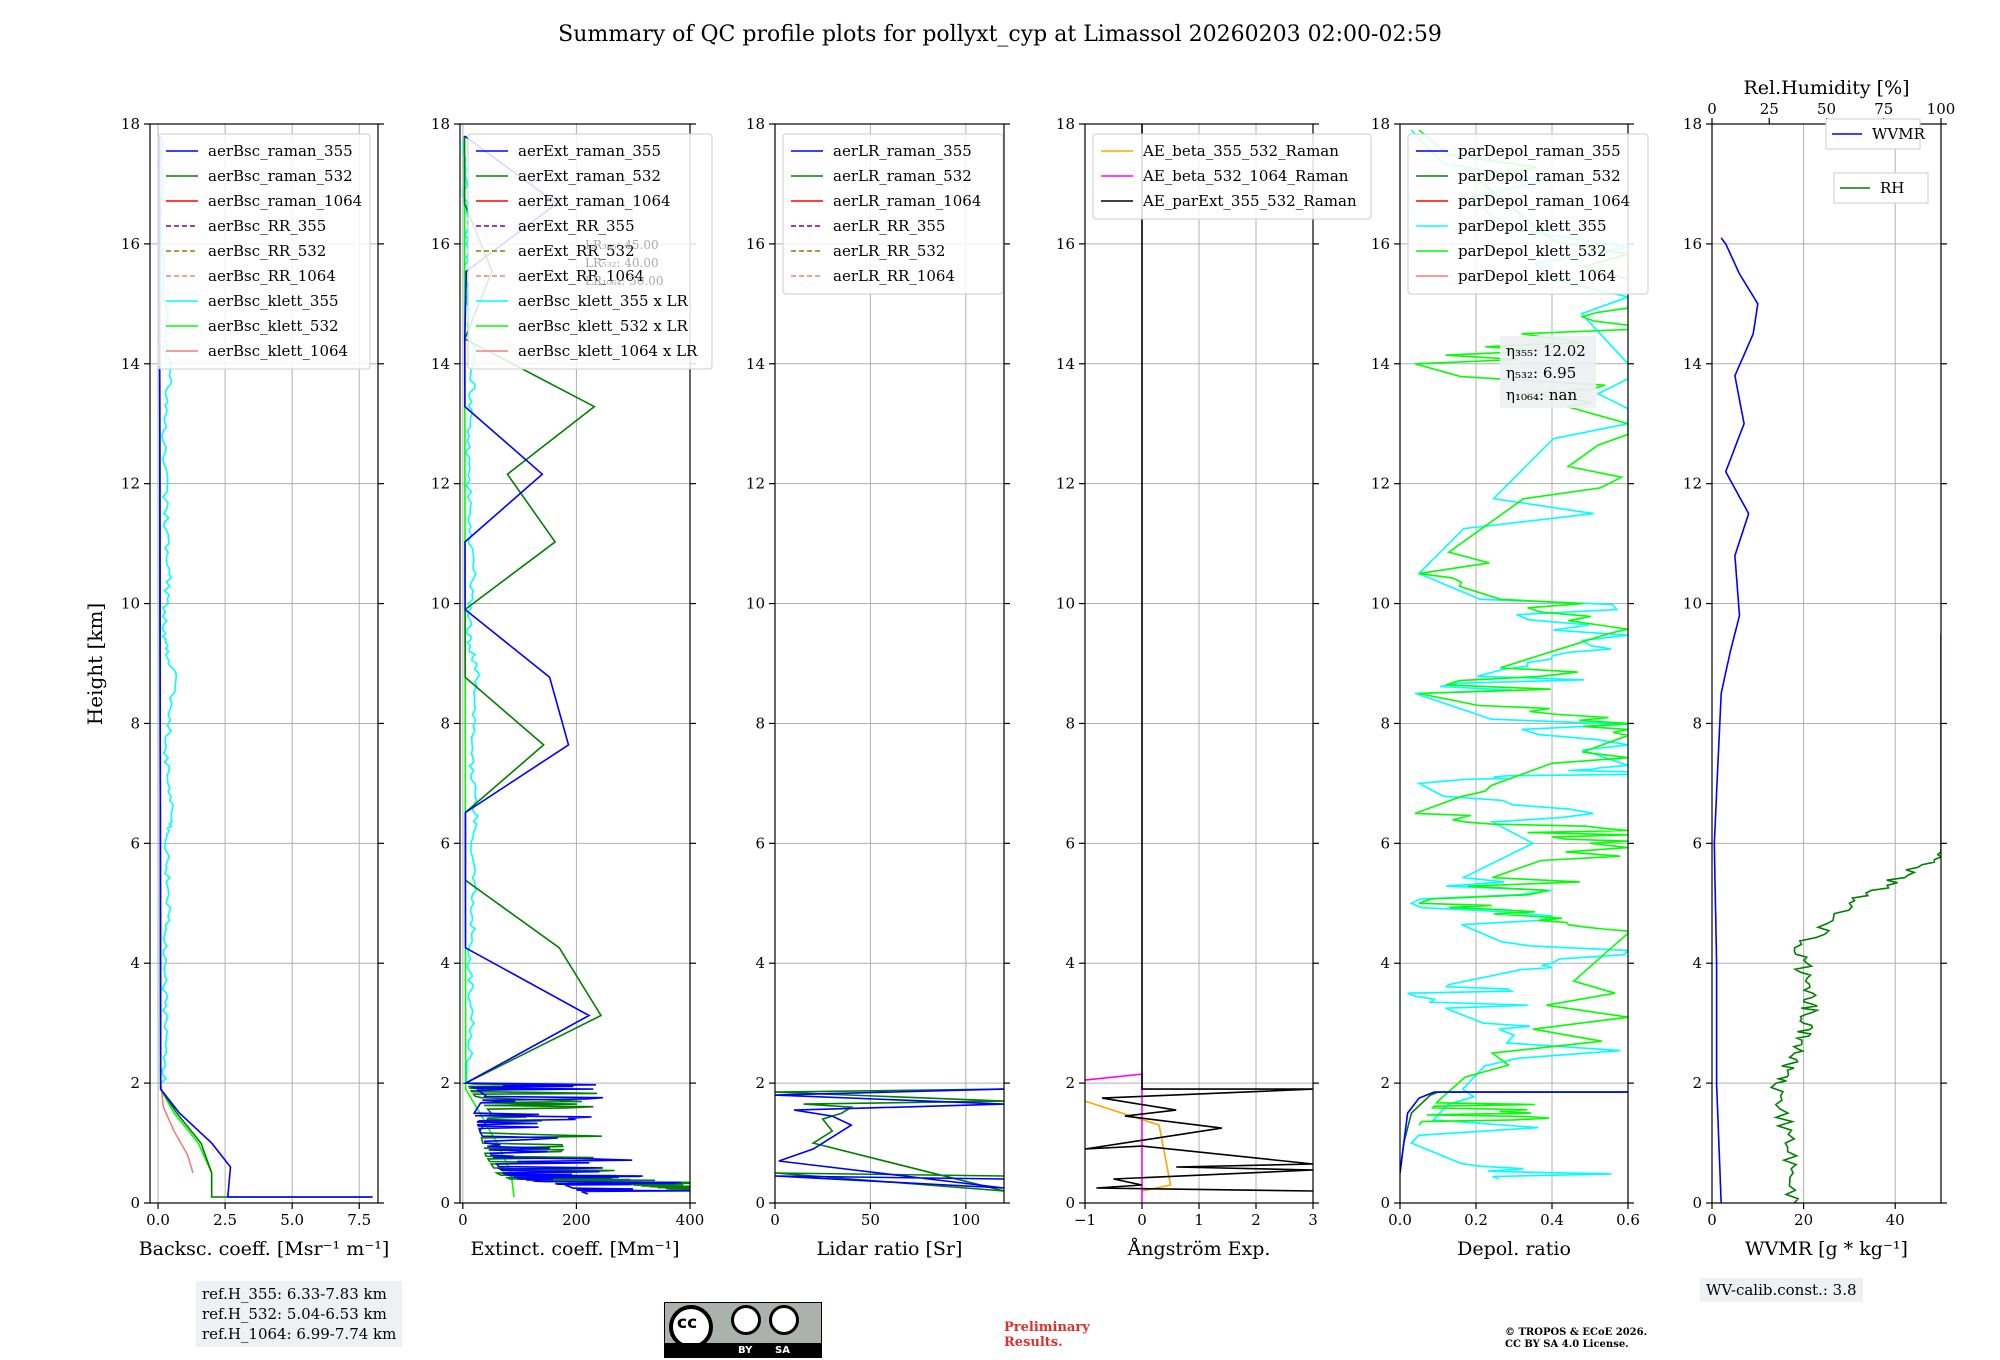 Image resolution: width=2000 pixels, height=1360 pixels. What do you see at coordinates (870, 1220) in the screenshot?
I see `x-tick-label: 50` at bounding box center [870, 1220].